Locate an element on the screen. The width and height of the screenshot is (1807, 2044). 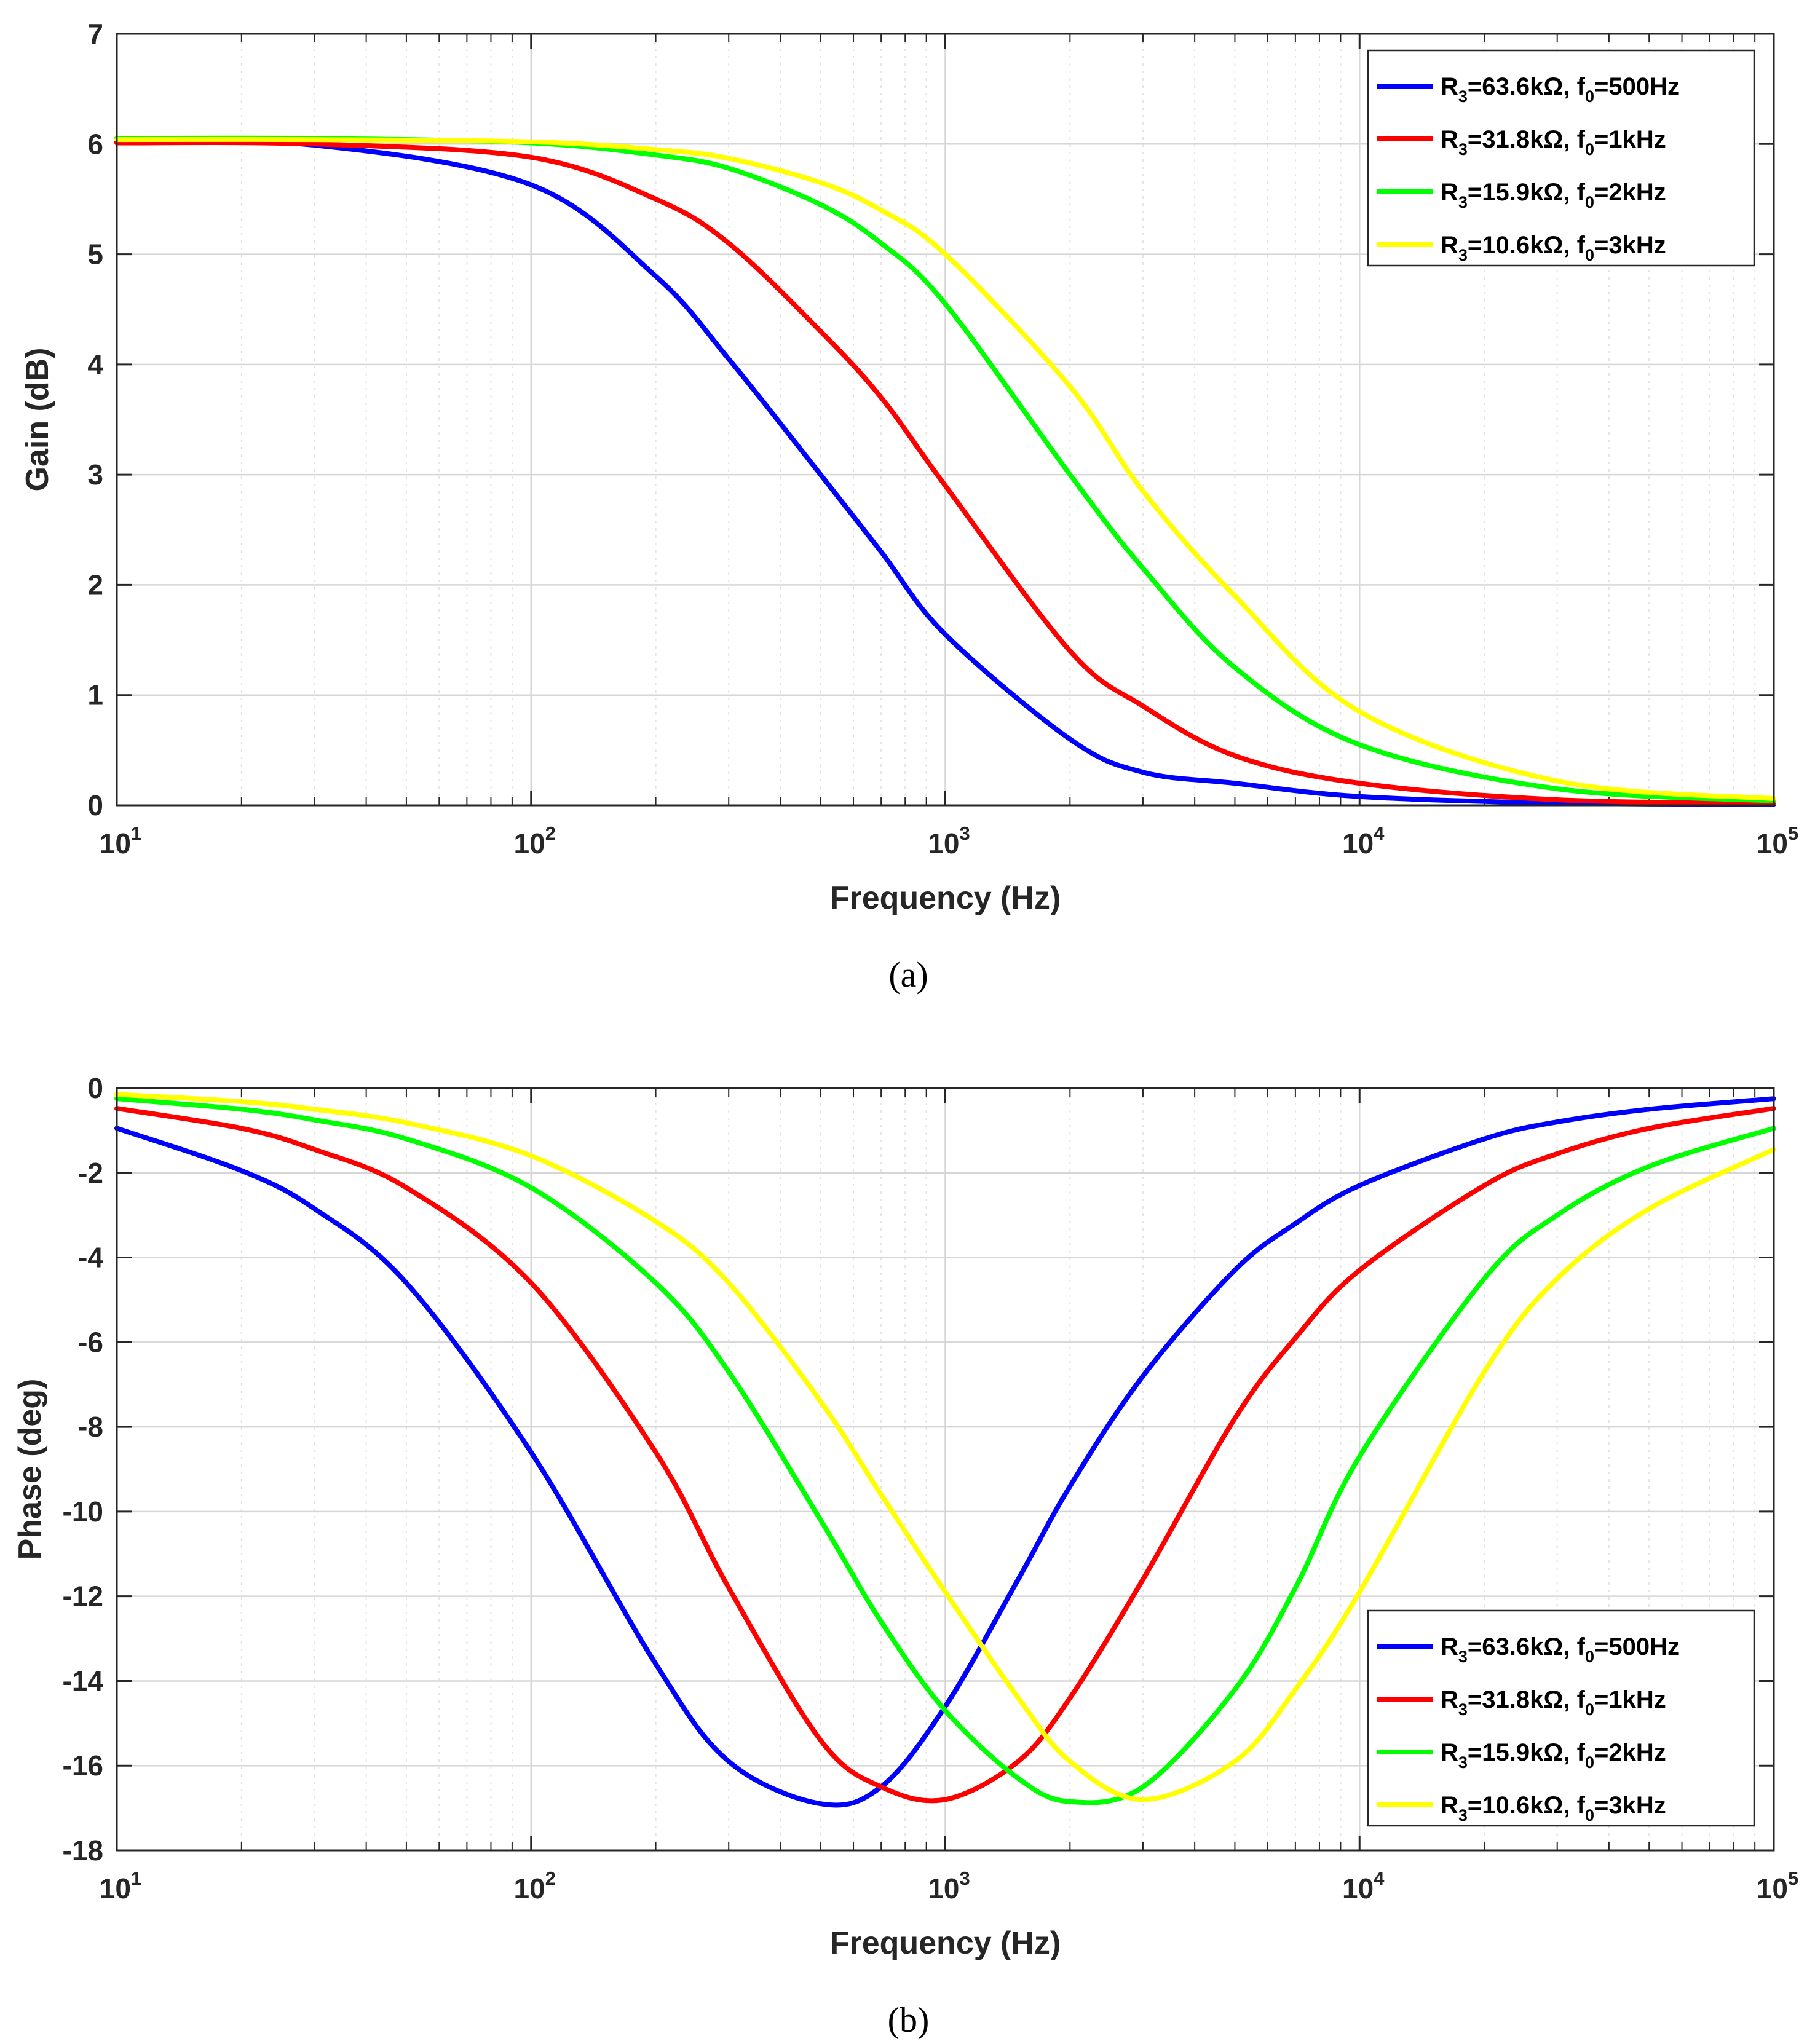
y-tick-label: -6 is located at coordinates (90, 1342).